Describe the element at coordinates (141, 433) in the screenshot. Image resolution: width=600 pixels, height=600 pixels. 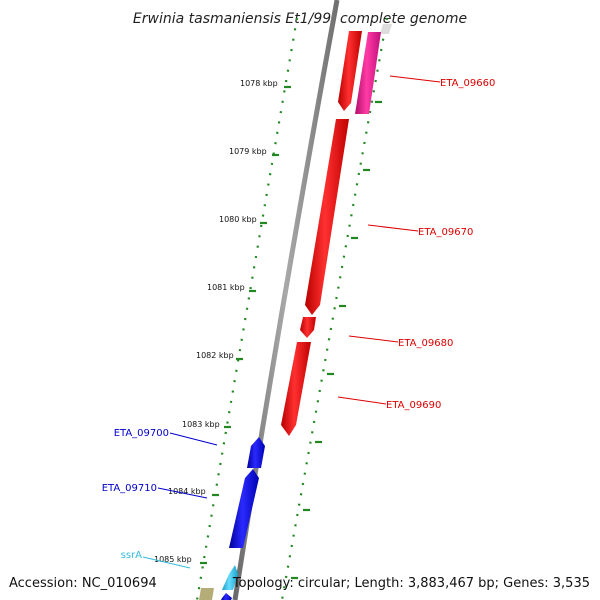
I see `label-eta-09700: ETA_09700` at that location.